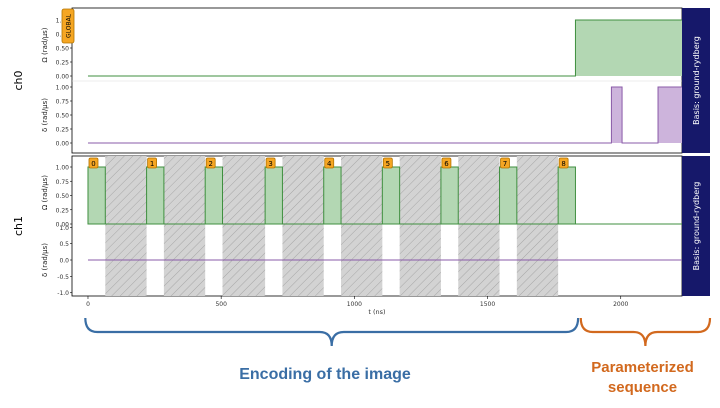  I want to click on delta-tick-label: 0.00, so click(63, 144).